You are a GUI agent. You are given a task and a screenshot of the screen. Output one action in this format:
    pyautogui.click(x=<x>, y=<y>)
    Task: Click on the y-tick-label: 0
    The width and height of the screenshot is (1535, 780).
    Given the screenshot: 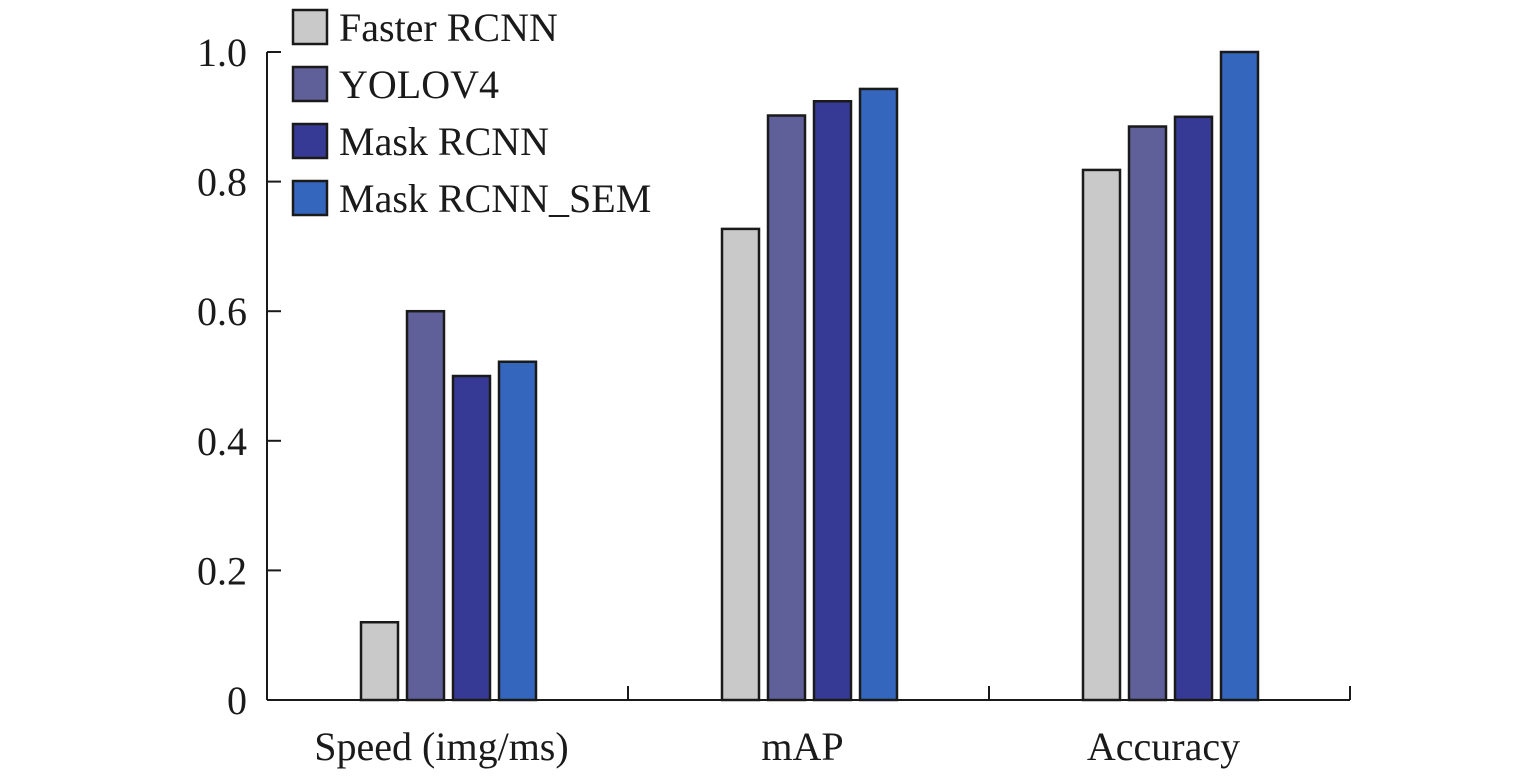 What is the action you would take?
    pyautogui.click(x=237, y=700)
    